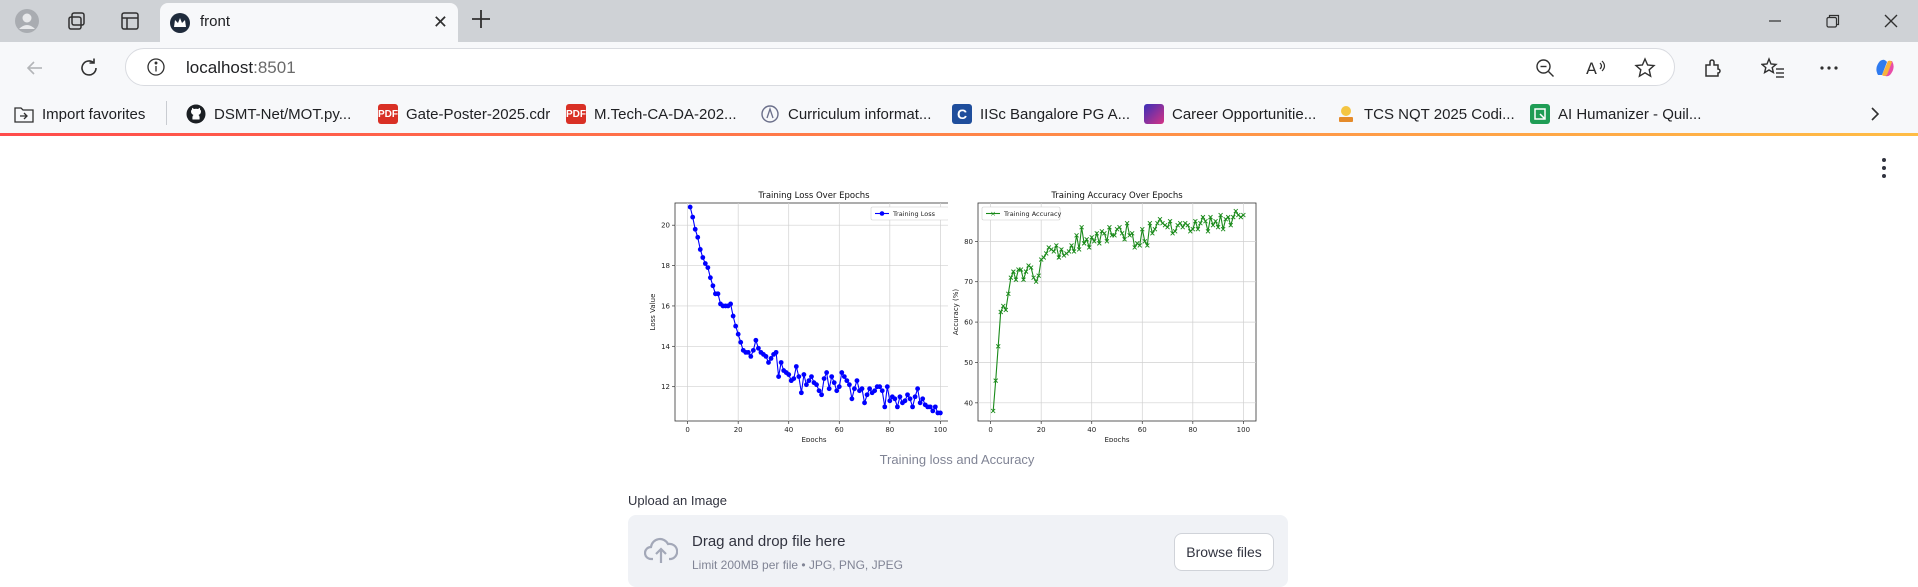 Image resolution: width=1918 pixels, height=587 pixels. What do you see at coordinates (79, 114) in the screenshot?
I see `bookmark-import-favorites: Import favorites` at bounding box center [79, 114].